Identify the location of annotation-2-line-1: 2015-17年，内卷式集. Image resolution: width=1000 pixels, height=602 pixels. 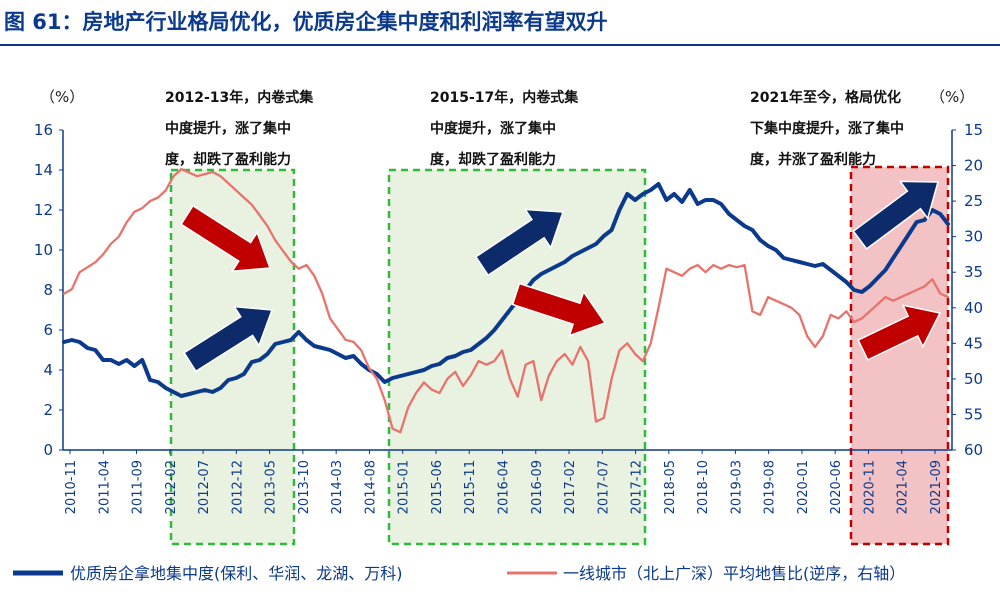
(504, 97).